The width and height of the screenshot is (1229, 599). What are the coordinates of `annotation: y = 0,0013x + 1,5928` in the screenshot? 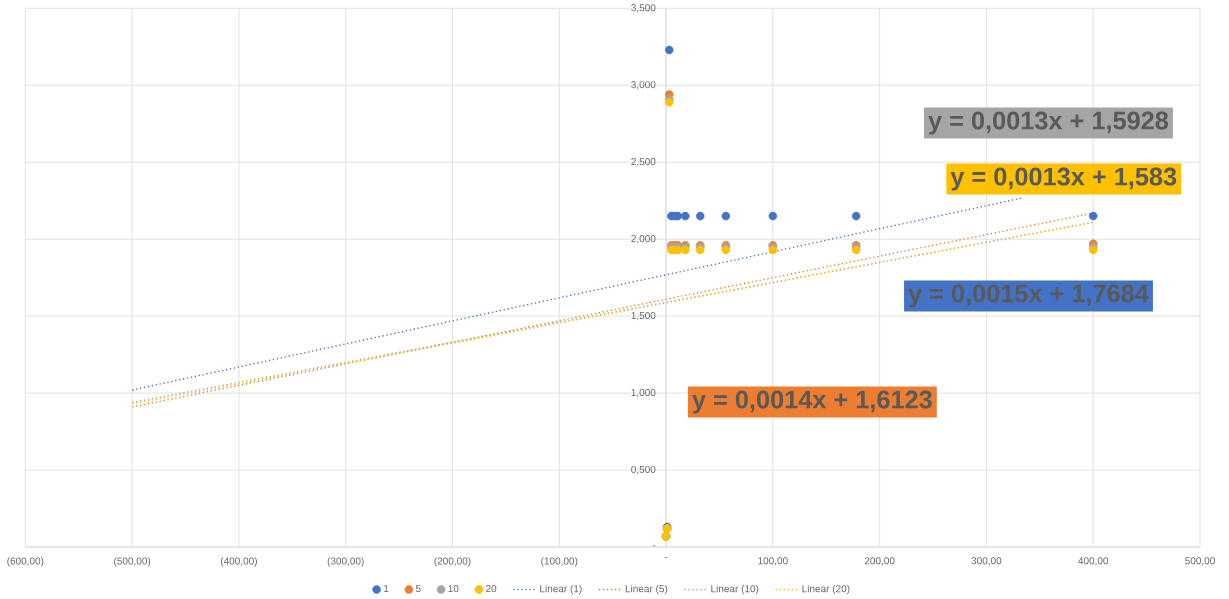 It's located at (1048, 123).